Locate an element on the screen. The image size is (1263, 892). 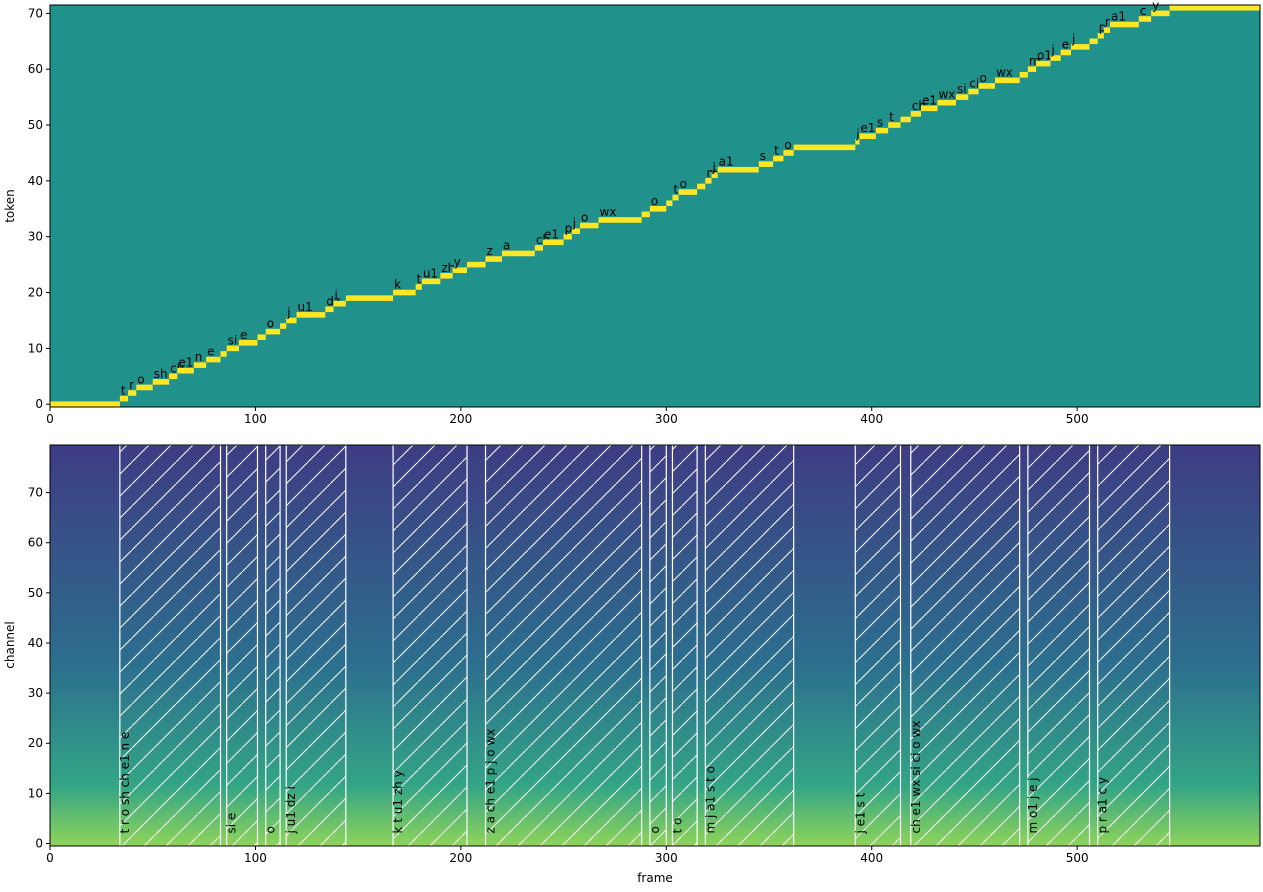
y-tick-label: 50 is located at coordinates (35, 125).